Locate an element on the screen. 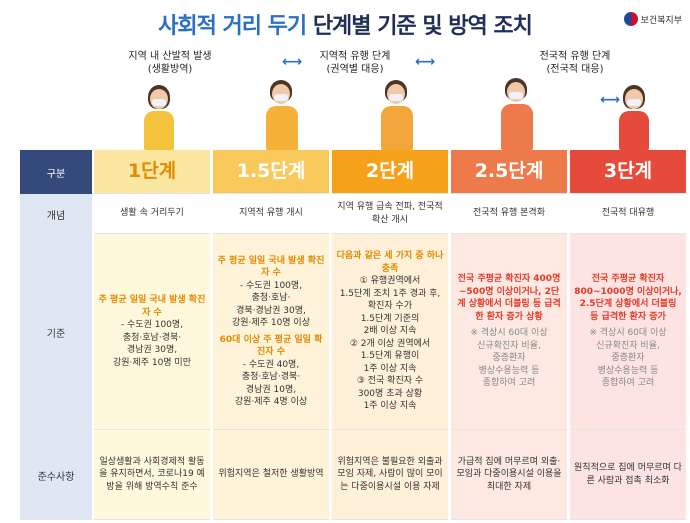 The width and height of the screenshot is (690, 523). criteria-stage-1-line: - 수도권 100명, is located at coordinates (152, 325).